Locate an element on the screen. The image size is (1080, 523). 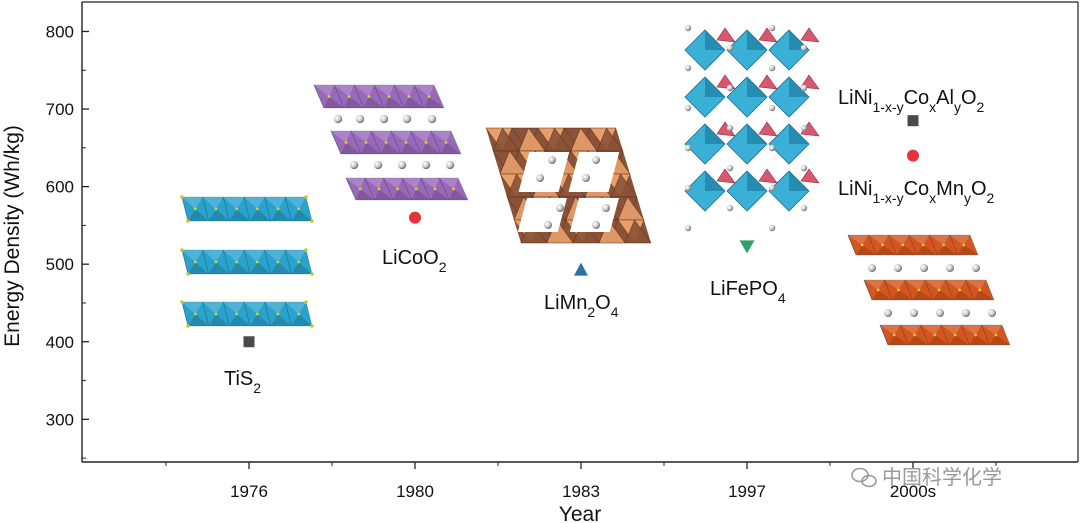
x-tick-label: 1976 is located at coordinates (249, 491).